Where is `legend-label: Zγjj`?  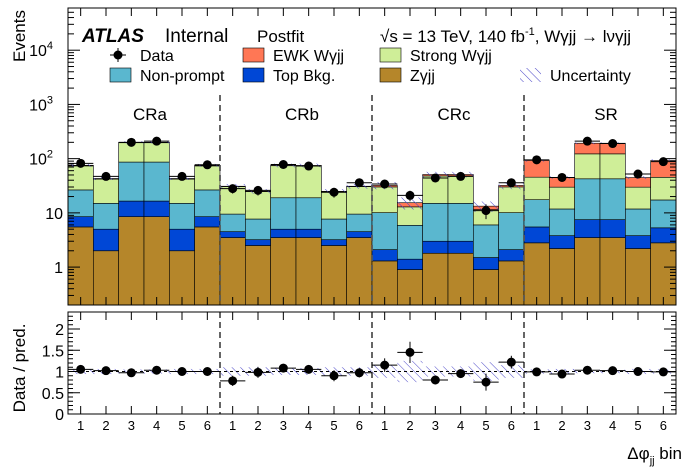
legend-label: Zγjj is located at coordinates (422, 76).